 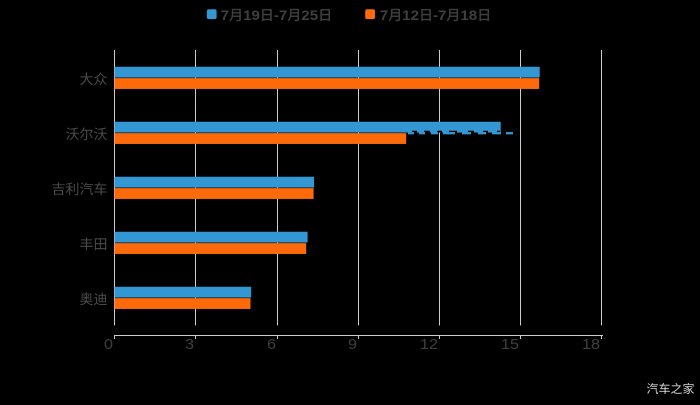 What do you see at coordinates (510, 344) in the screenshot?
I see `svg-text: 15` at bounding box center [510, 344].